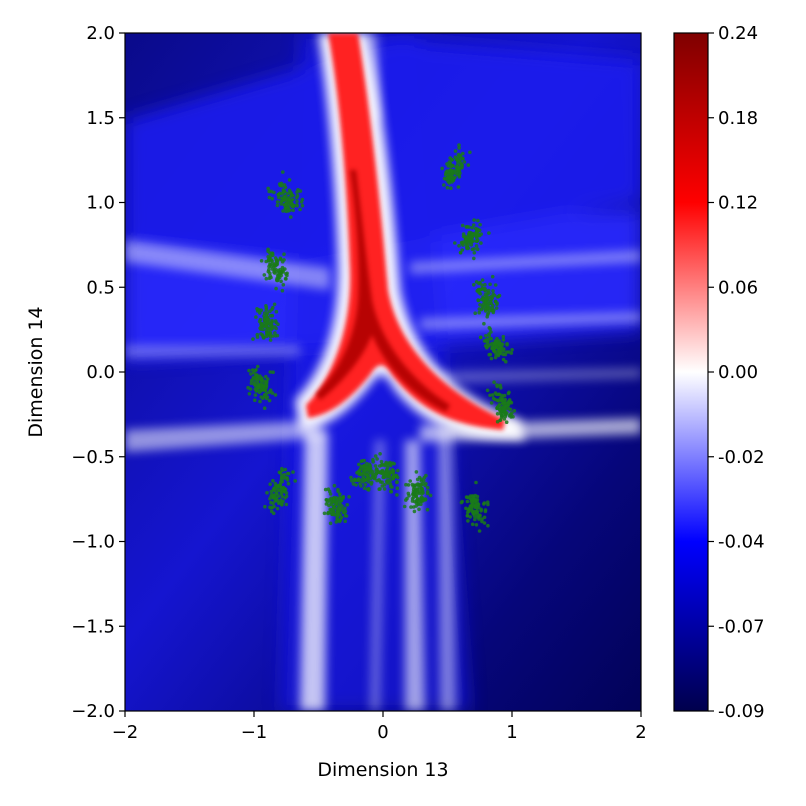 The height and width of the screenshot is (806, 806). I want to click on colorbar-axis: 0.24 0.18 0.12 0.06 0.00 -0.02 -0.04 -0.07 -0.09, so click(736, 372).